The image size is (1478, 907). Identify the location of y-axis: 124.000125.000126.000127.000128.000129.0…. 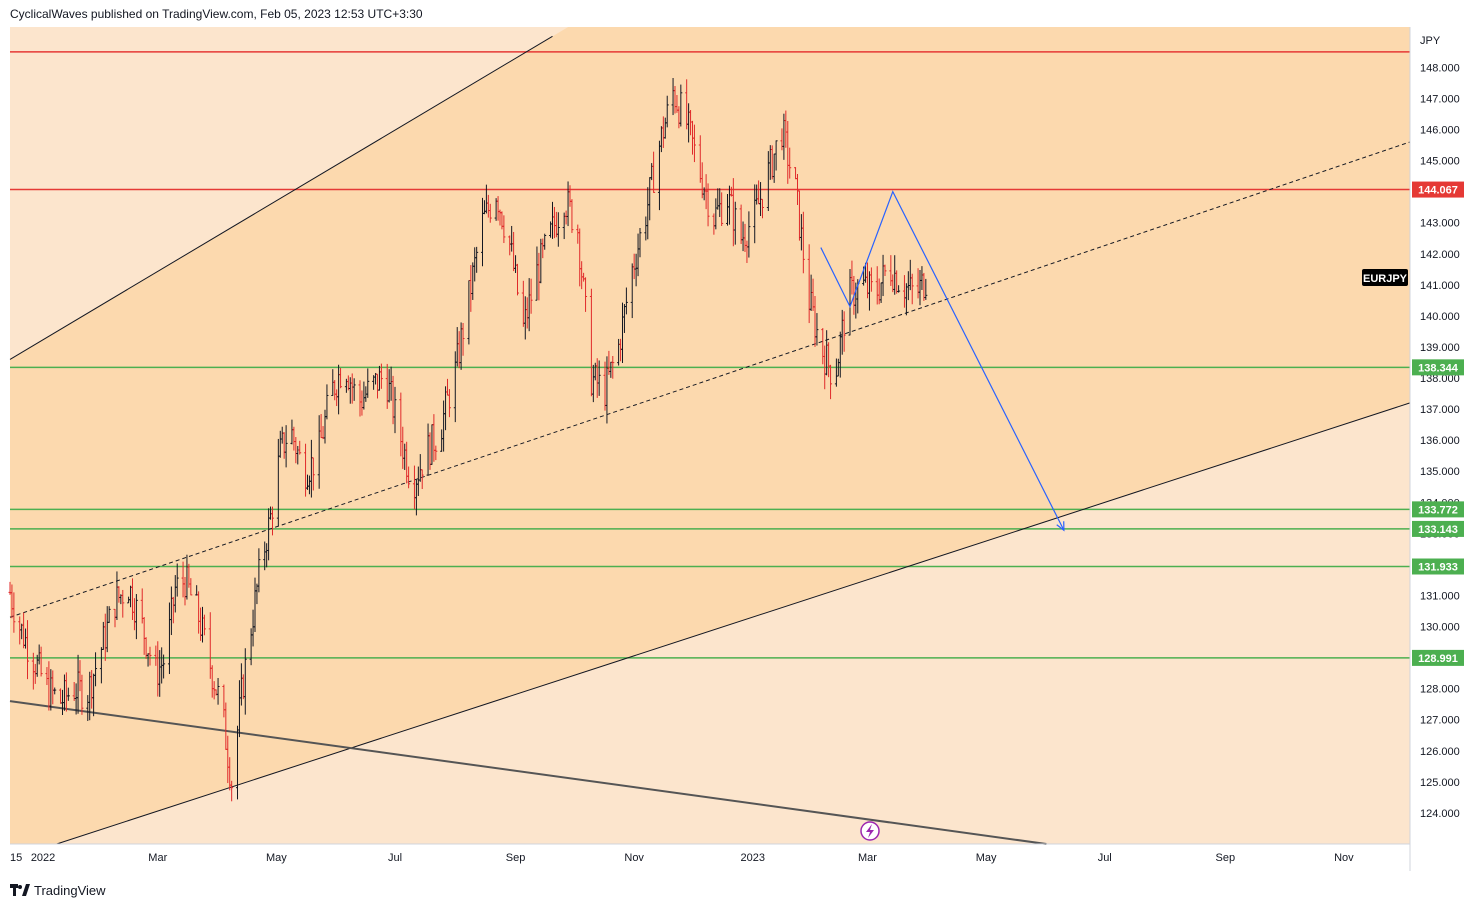
(1440, 441).